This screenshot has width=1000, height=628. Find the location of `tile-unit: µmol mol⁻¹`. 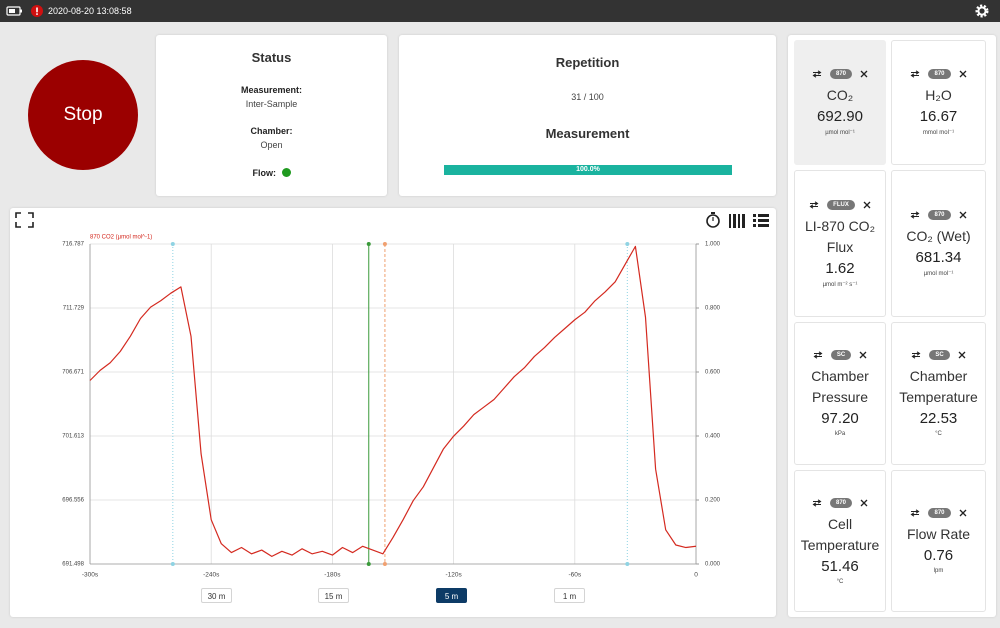

tile-unit: µmol mol⁻¹ is located at coordinates (938, 274).